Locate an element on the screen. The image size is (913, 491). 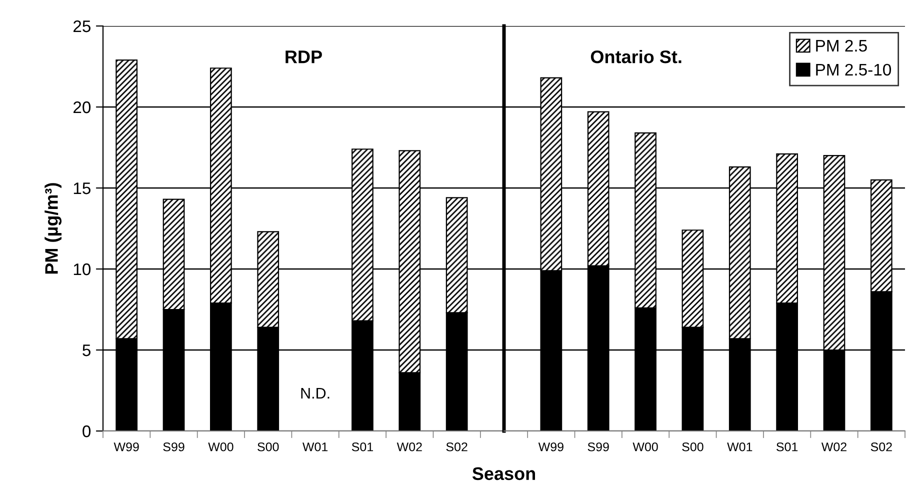
legend-label: PM 2.5 is located at coordinates (841, 46).